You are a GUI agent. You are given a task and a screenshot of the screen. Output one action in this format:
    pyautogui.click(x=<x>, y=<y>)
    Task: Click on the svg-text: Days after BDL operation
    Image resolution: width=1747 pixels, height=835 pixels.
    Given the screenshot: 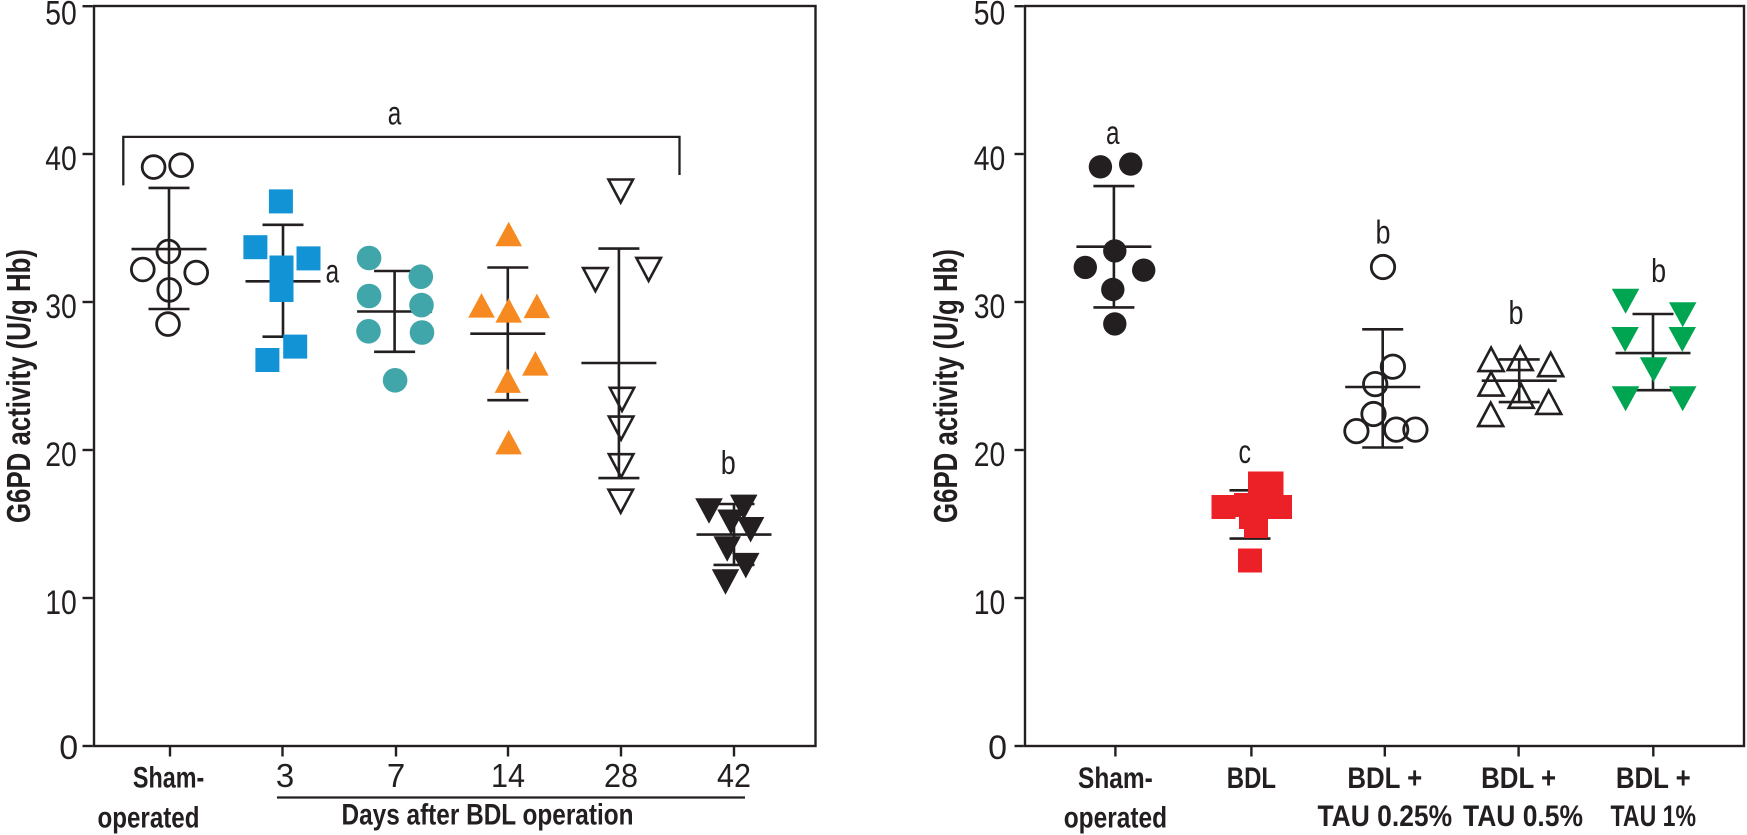 What is the action you would take?
    pyautogui.click(x=488, y=814)
    